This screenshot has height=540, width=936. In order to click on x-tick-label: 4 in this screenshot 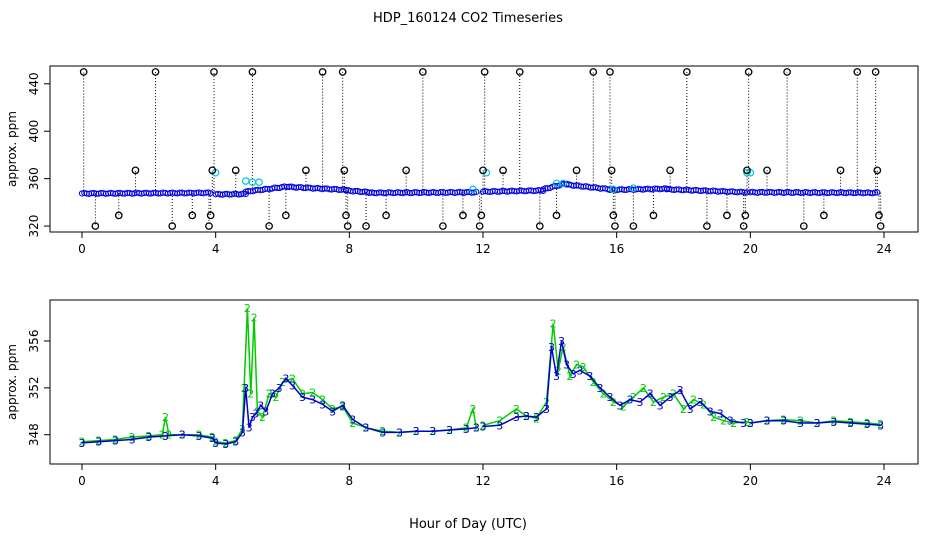, I will do `click(216, 249)`.